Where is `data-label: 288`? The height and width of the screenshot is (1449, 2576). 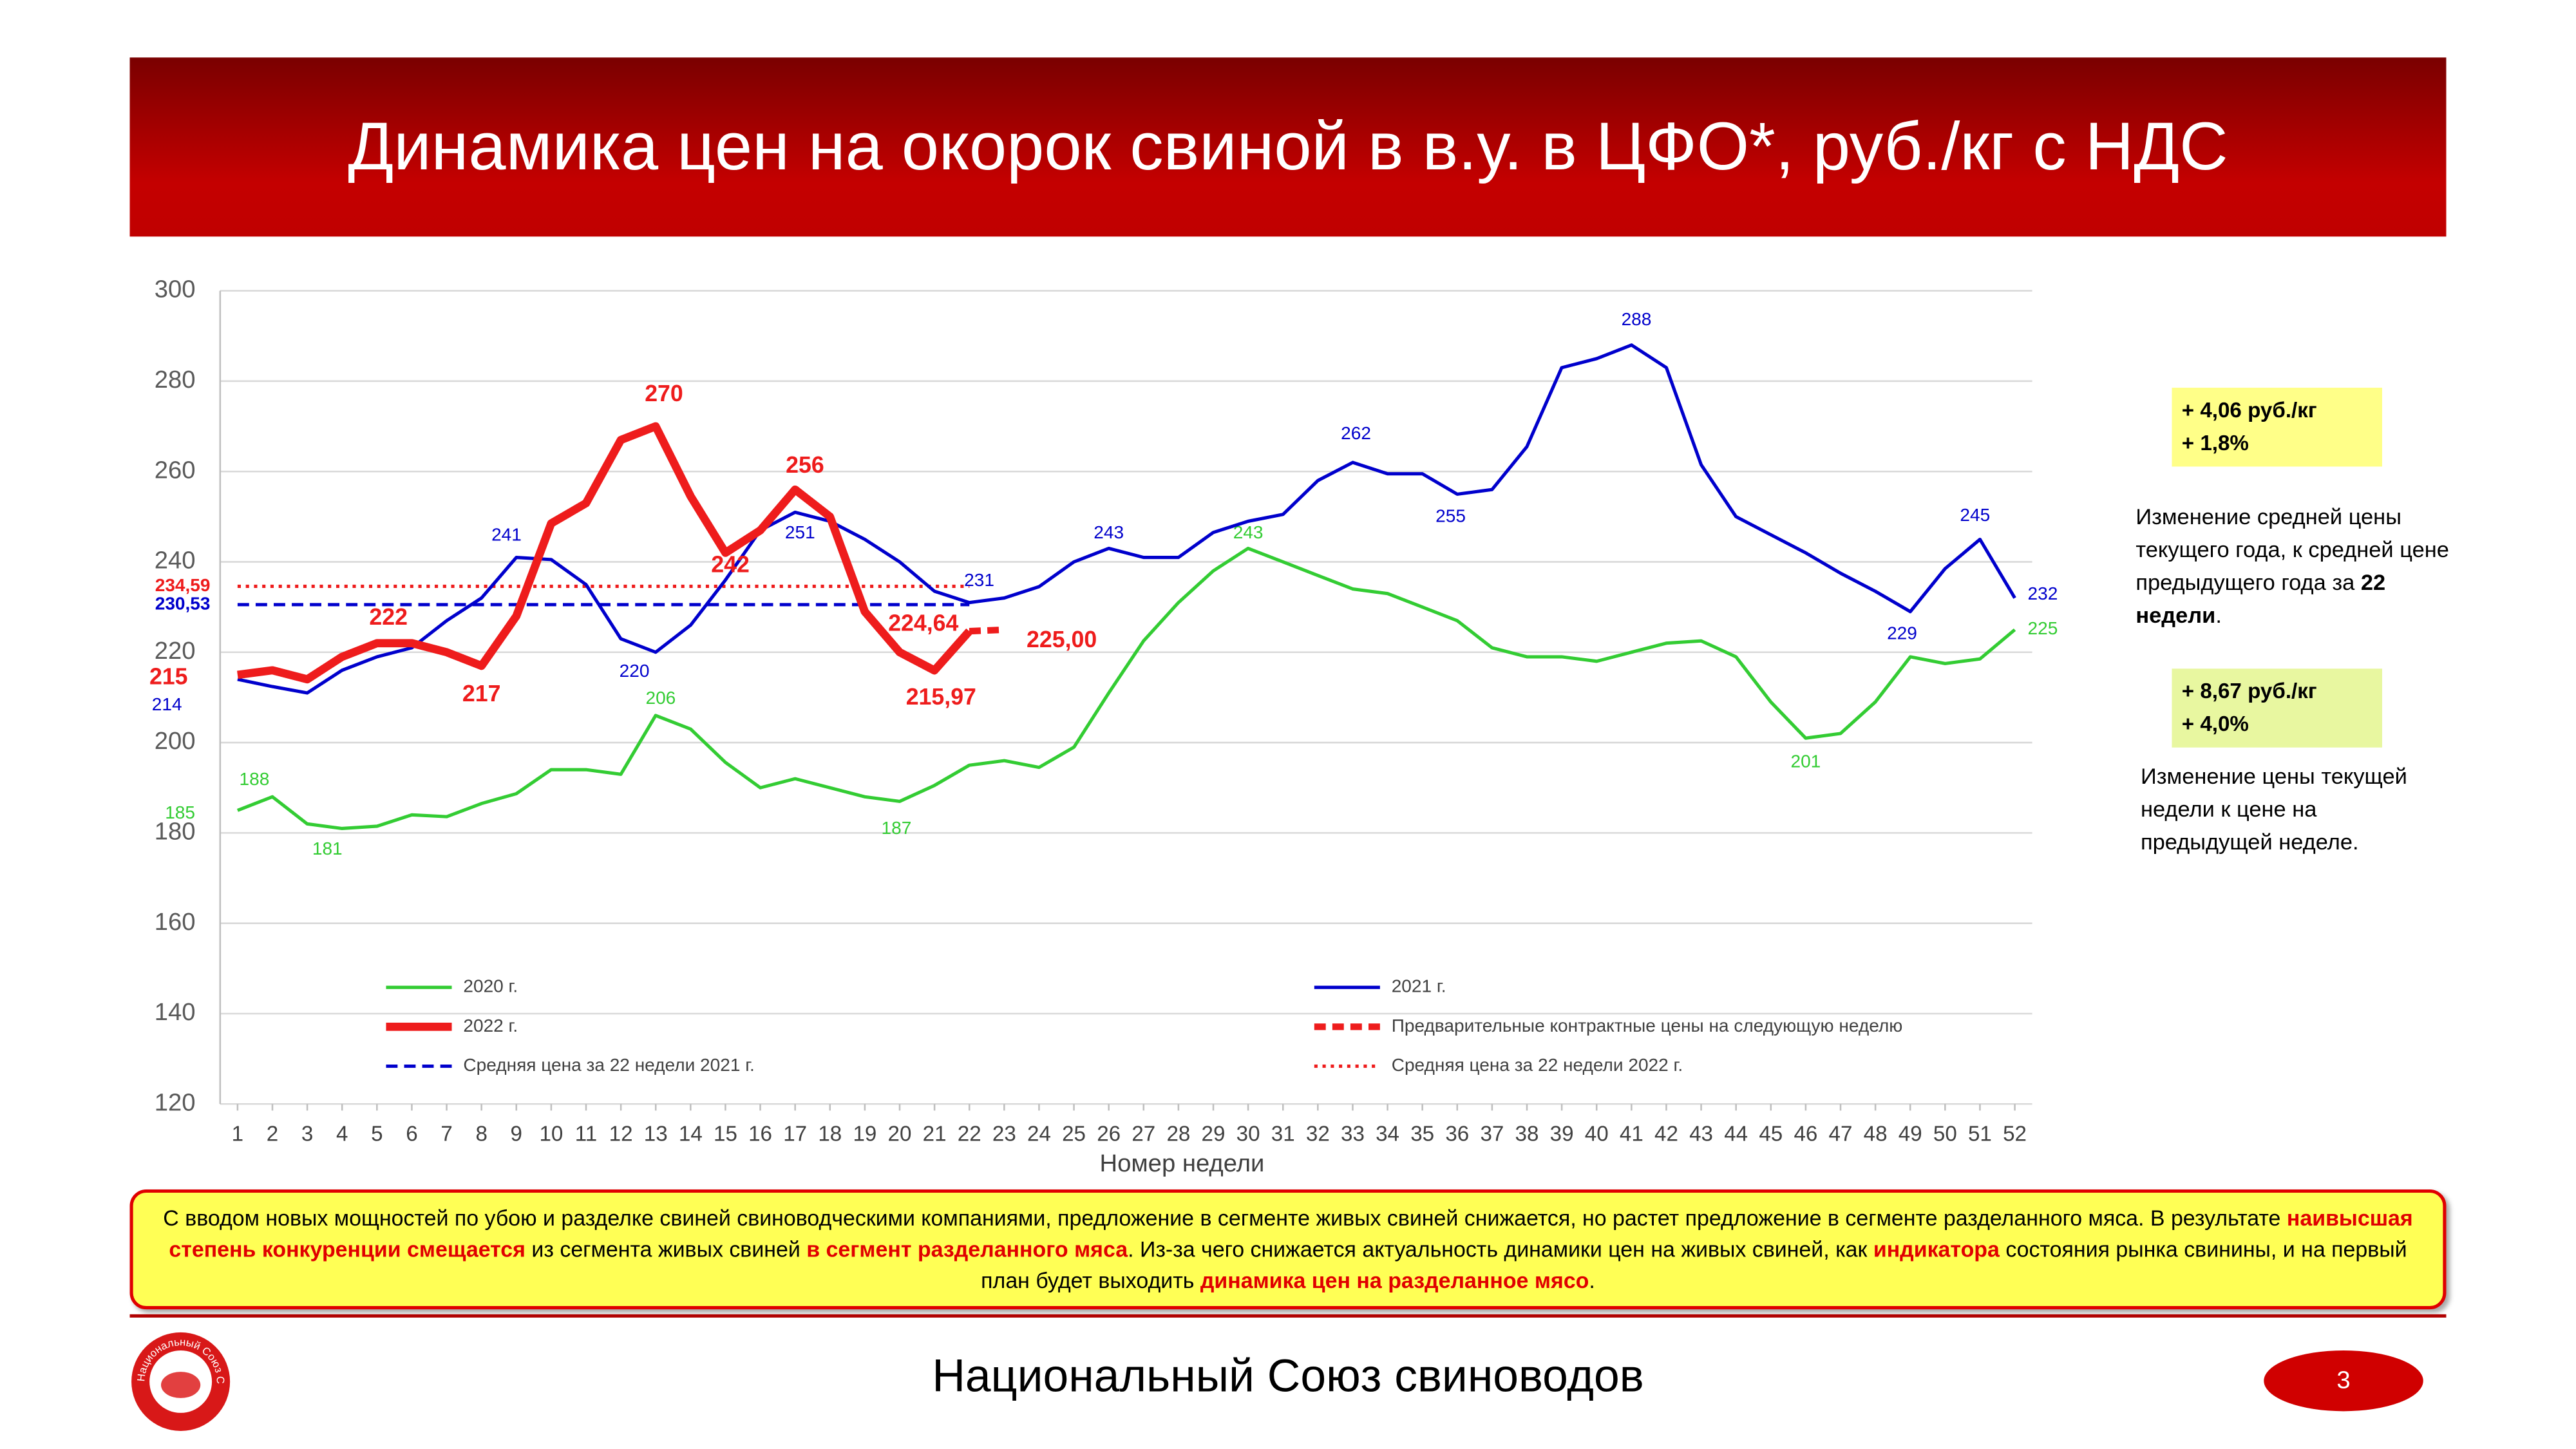
data-label: 288 is located at coordinates (1637, 319).